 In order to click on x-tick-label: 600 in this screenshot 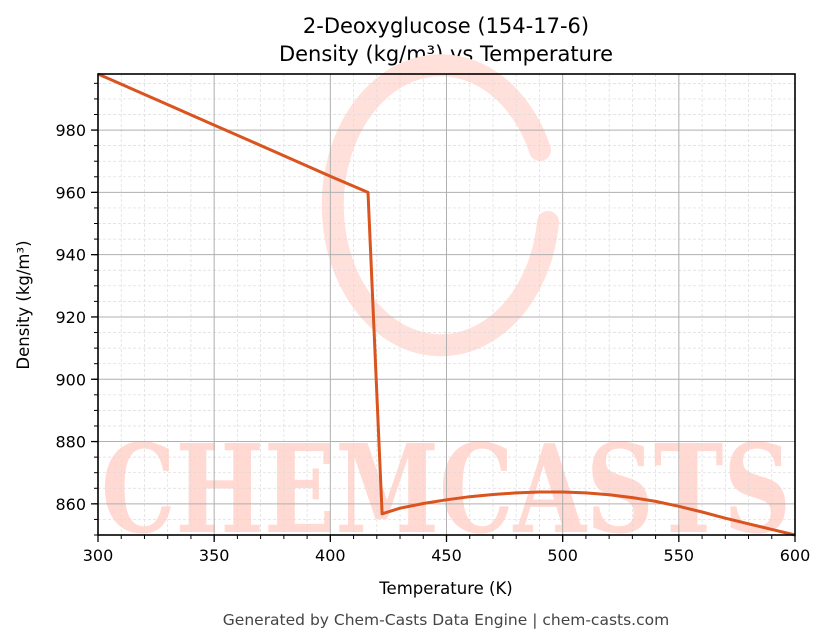, I will do `click(795, 555)`.